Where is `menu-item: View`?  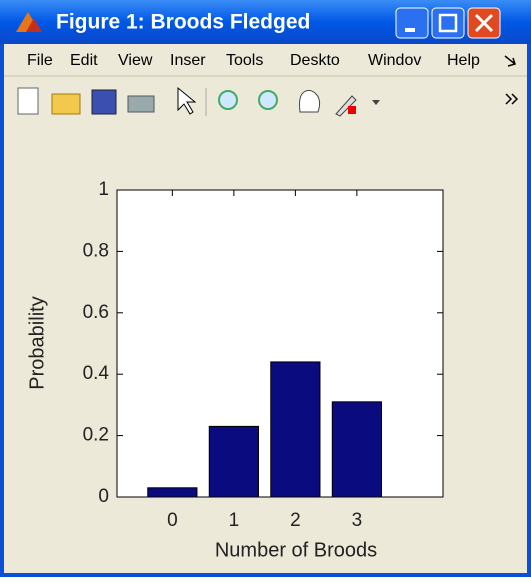
menu-item: View is located at coordinates (135, 60).